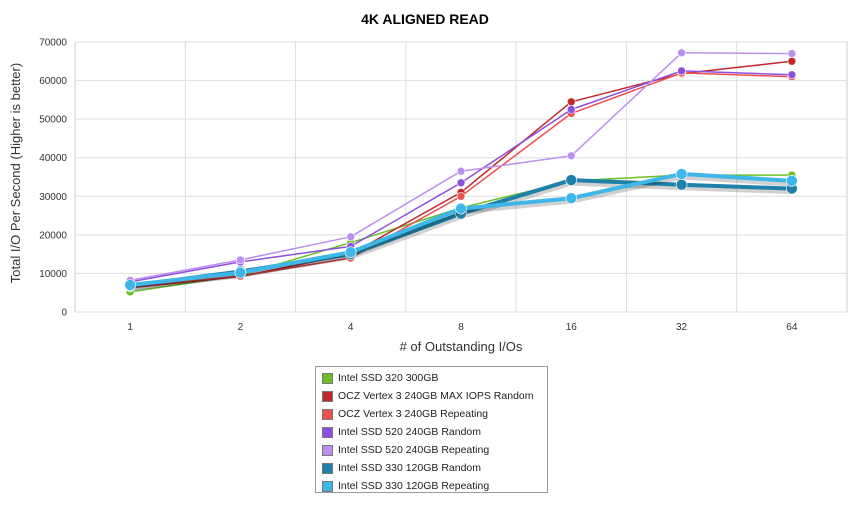  I want to click on legend-item: Intel SSD 320 300GB, so click(431, 378).